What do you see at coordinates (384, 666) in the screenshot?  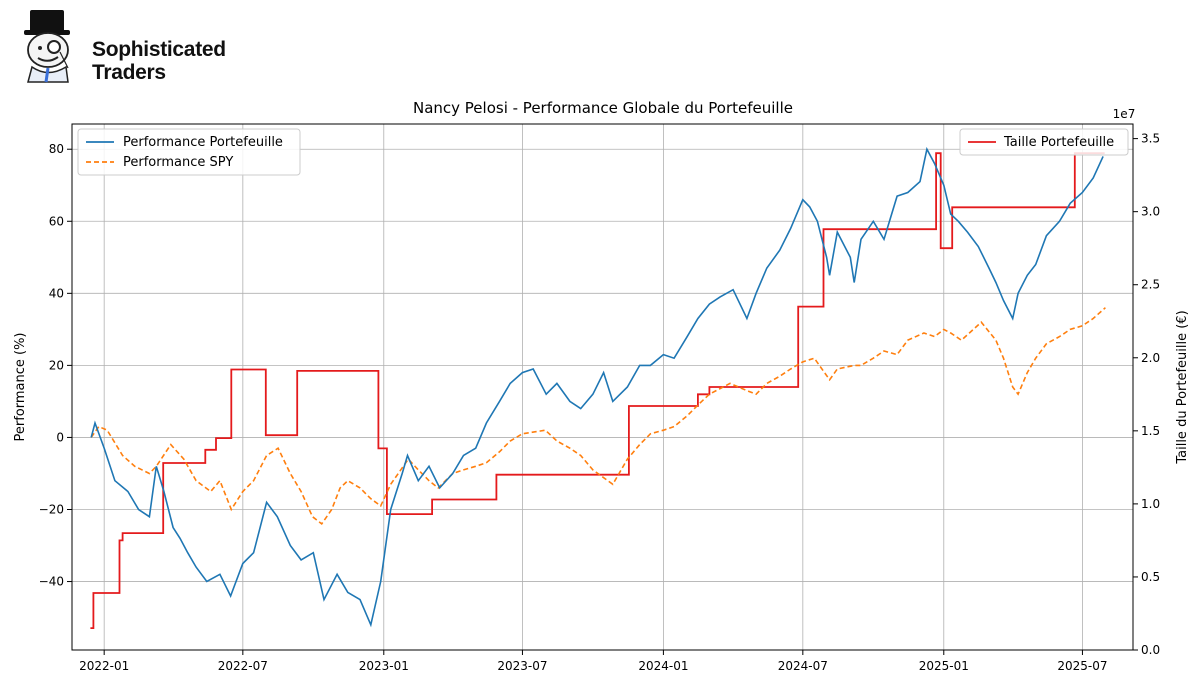 I see `x-tick-label: 2023-01` at bounding box center [384, 666].